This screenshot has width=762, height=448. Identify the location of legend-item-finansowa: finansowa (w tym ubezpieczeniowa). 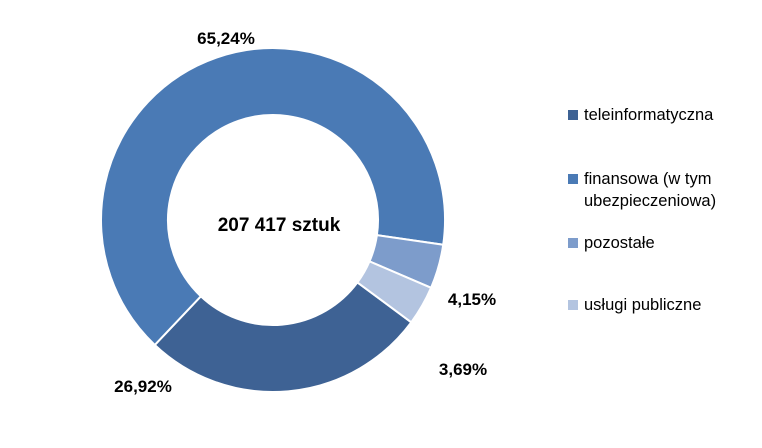
(663, 190).